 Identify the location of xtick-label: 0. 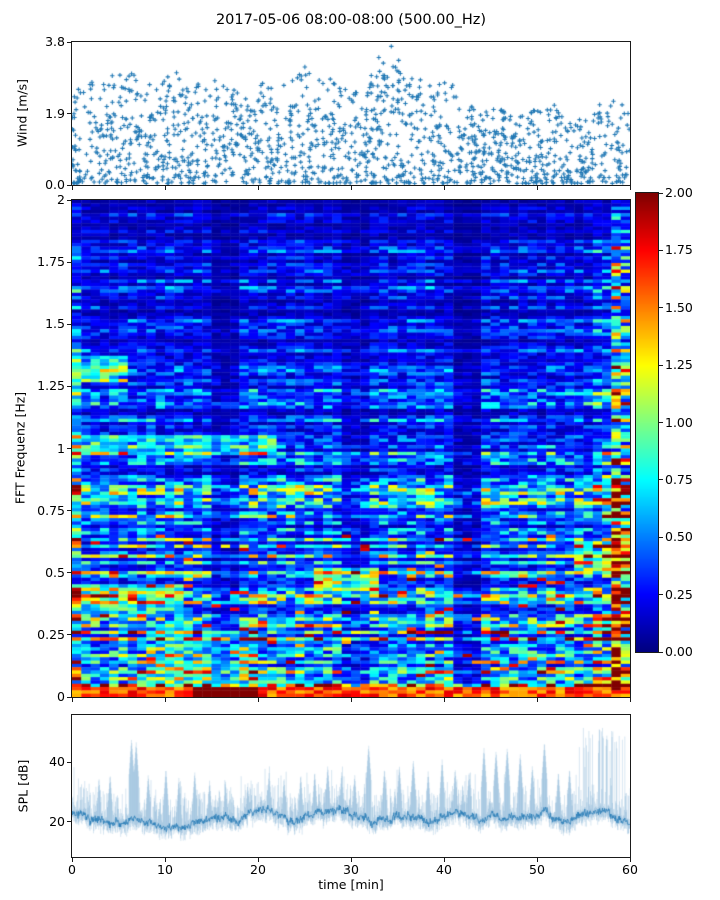
(72, 869).